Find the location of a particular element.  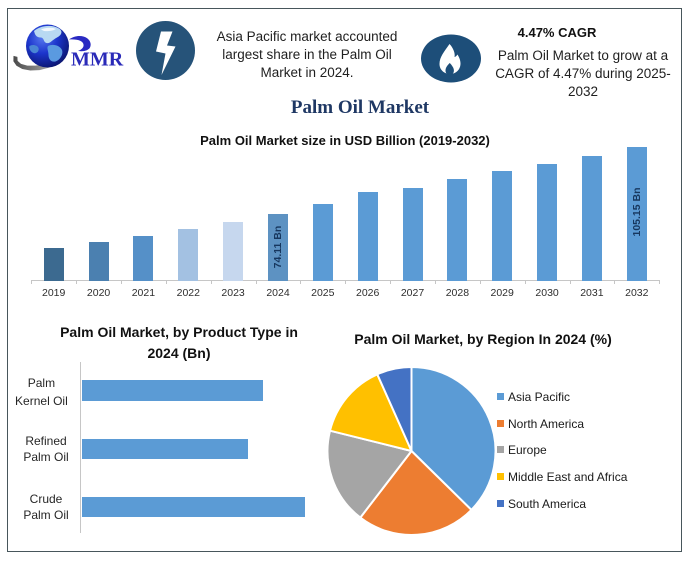

svg-text: MMR is located at coordinates (97, 60).